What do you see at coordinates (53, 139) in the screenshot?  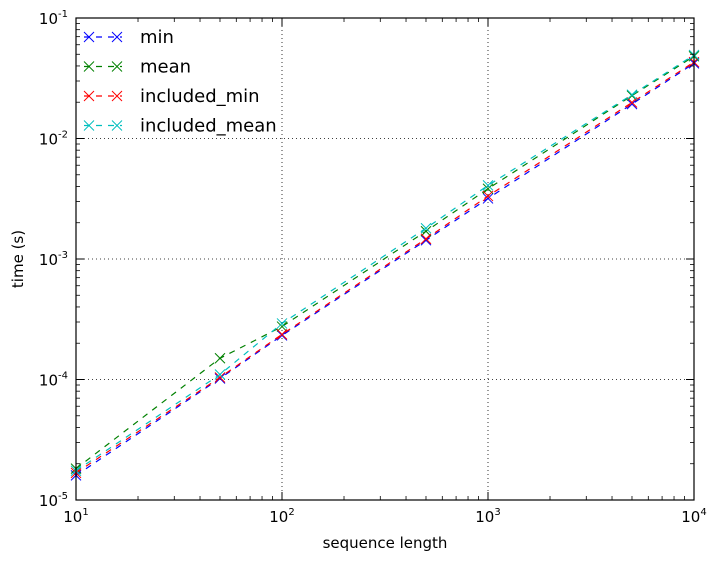 I see `y-tick-label: 10⁻²` at bounding box center [53, 139].